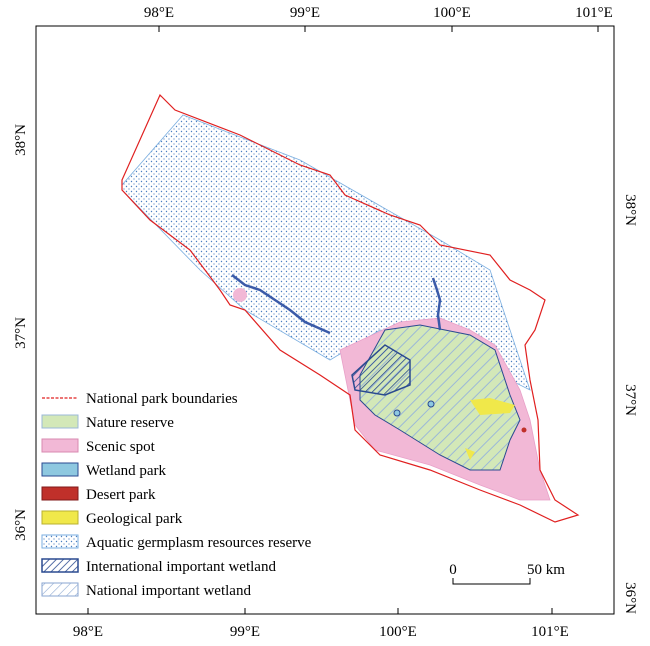  I want to click on scenic-spot, so click(240, 295).